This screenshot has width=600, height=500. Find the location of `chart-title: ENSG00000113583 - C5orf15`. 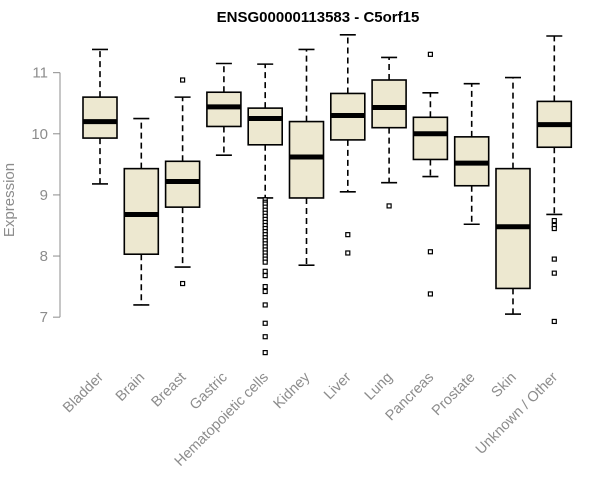

chart-title: ENSG00000113583 - C5orf15 is located at coordinates (318, 17).